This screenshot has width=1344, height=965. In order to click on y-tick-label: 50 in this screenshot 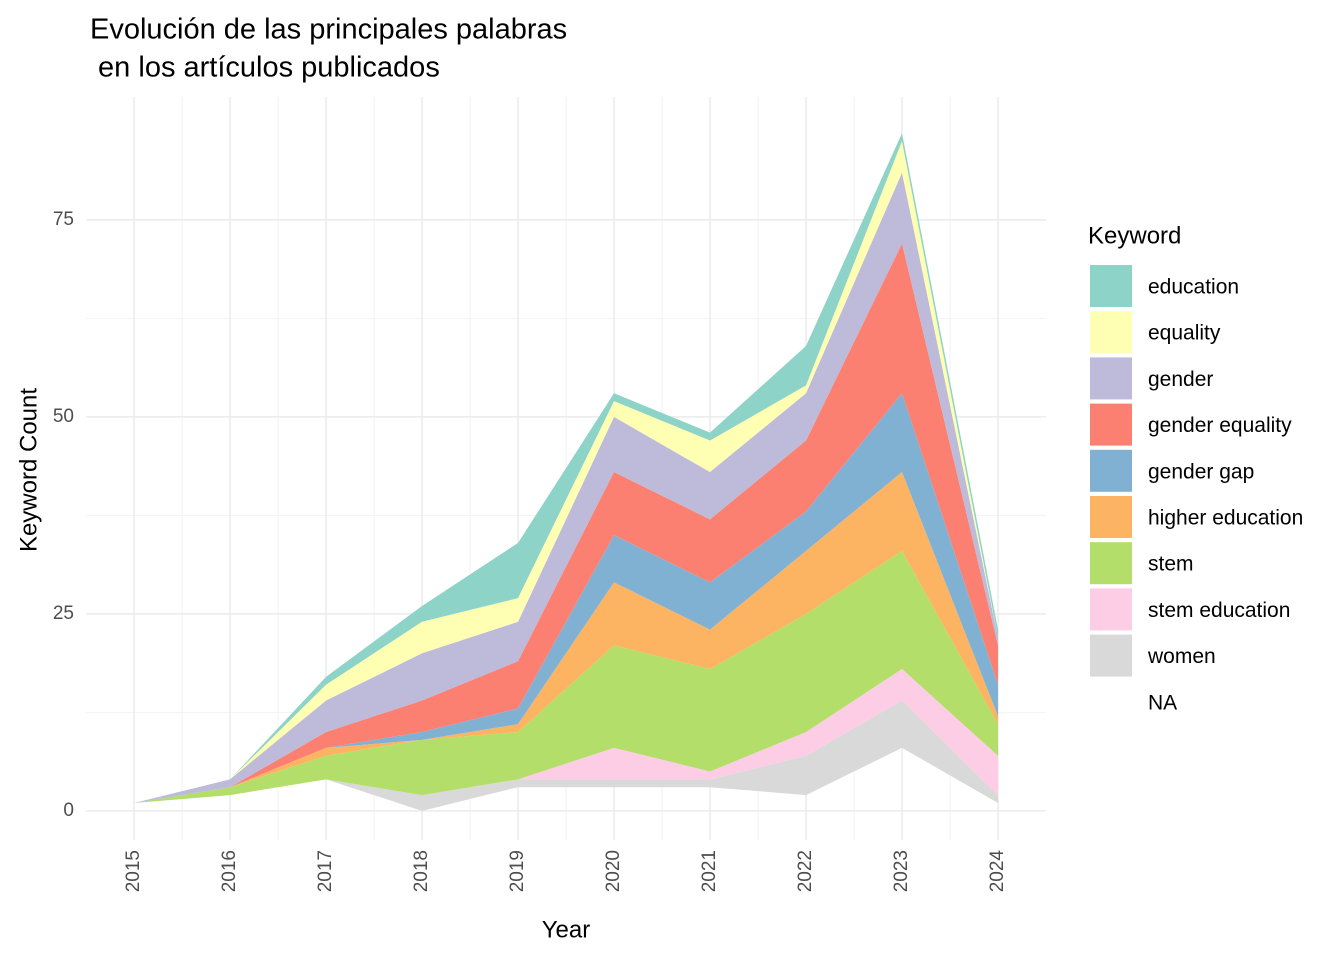, I will do `click(63, 416)`.